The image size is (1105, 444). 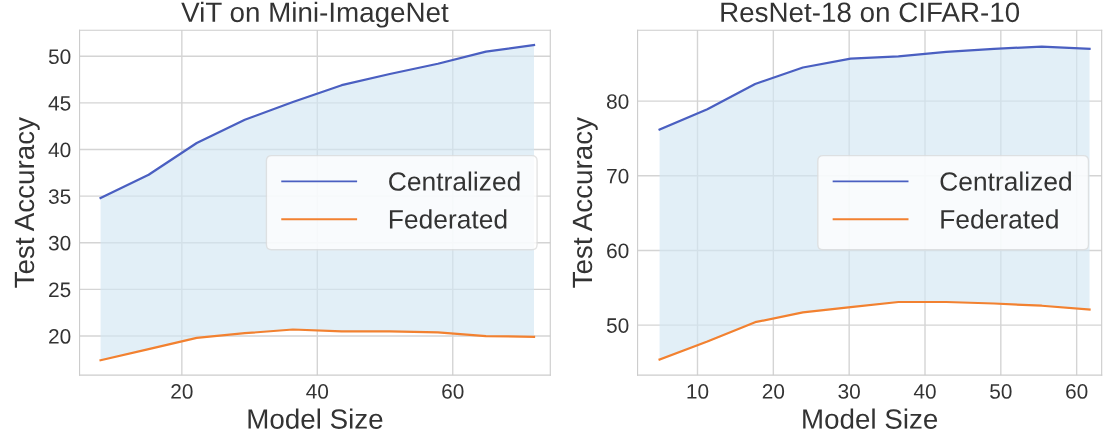 I want to click on y-tick-label: 25, so click(x=60, y=290).